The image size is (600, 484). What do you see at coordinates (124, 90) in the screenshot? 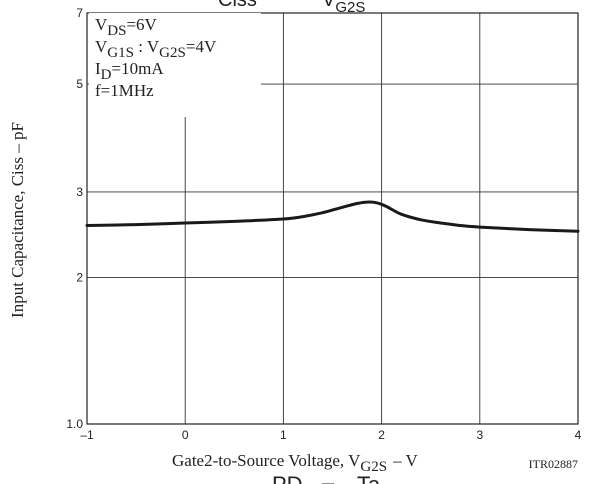
I see `condition-line: f=1MHz` at bounding box center [124, 90].